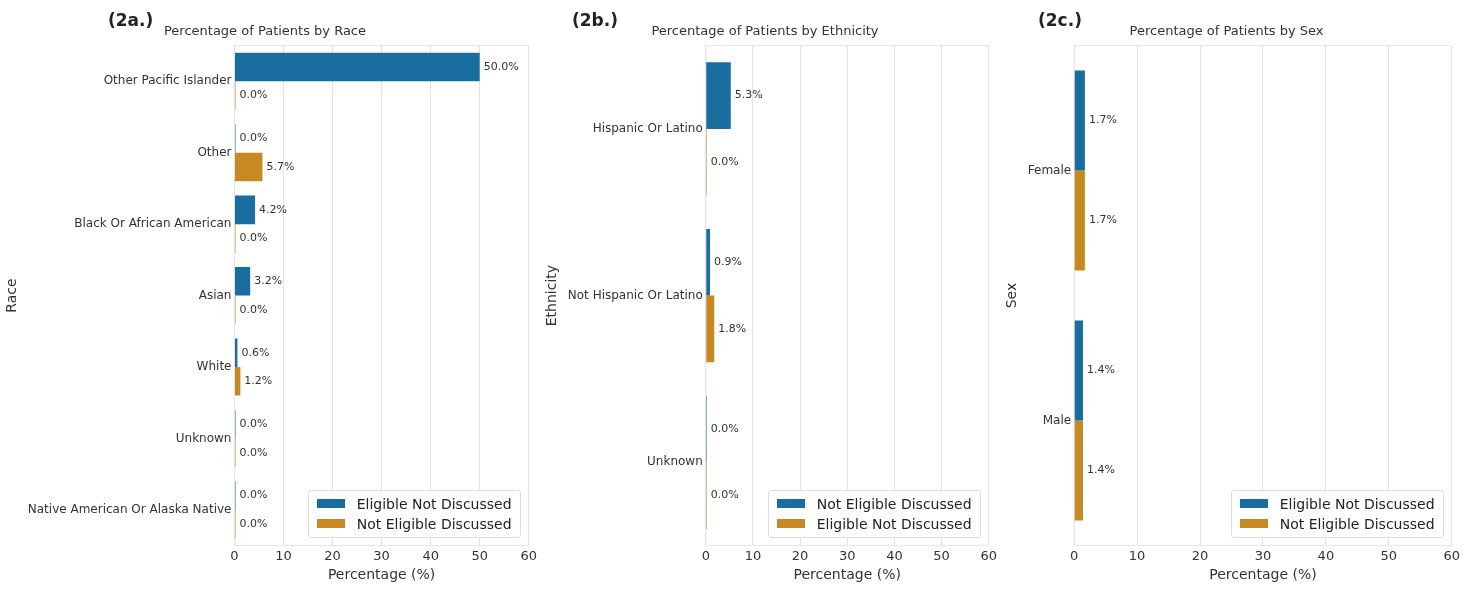 The width and height of the screenshot is (1463, 590). I want to click on y-tick-label: Other Pacific Islander, so click(167, 80).